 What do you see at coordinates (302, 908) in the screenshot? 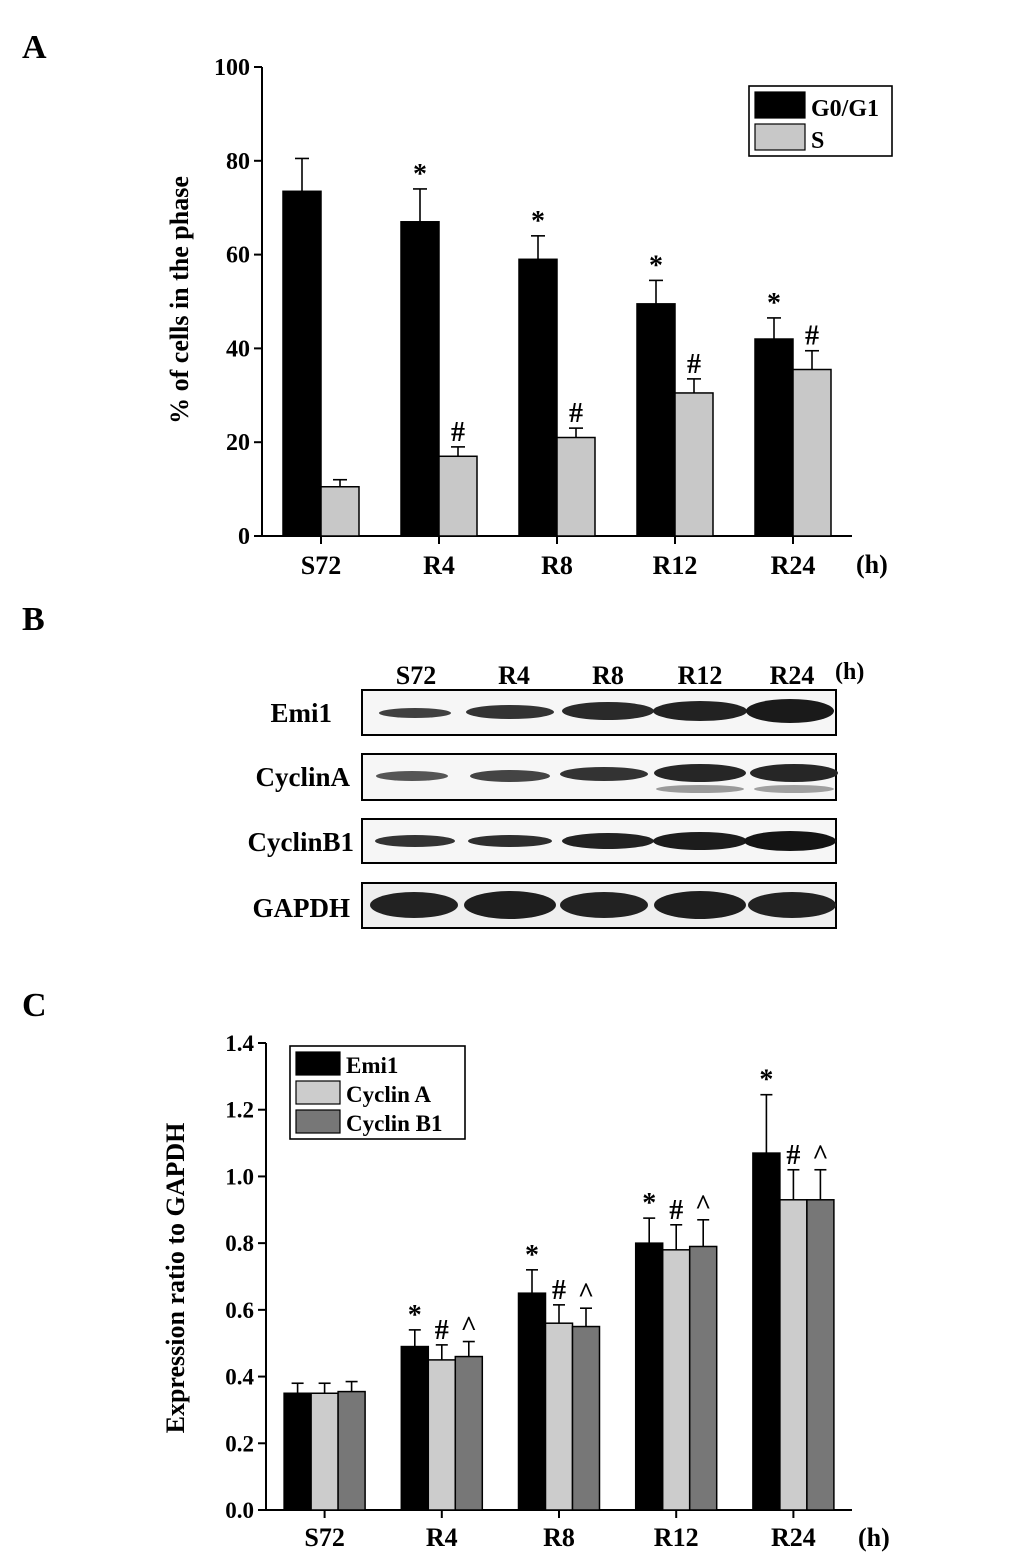
I see `blot-row-label: GAPDH` at bounding box center [302, 908].